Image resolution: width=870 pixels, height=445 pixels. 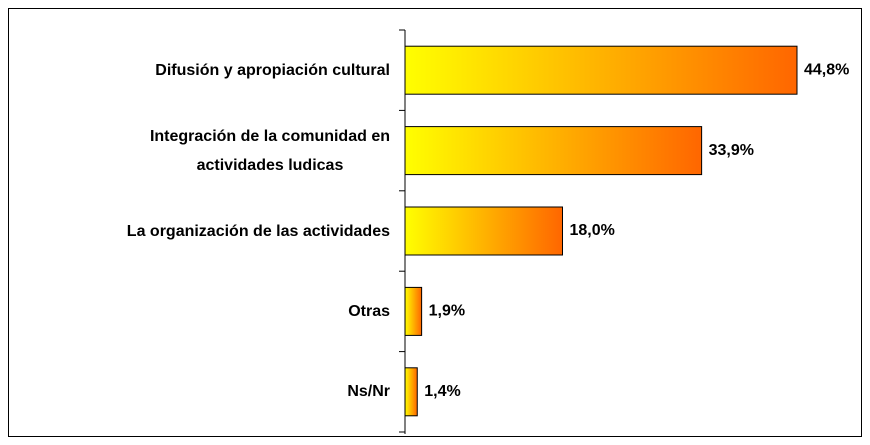 What do you see at coordinates (258, 231) in the screenshot?
I see `category-text: La organización de las actividades` at bounding box center [258, 231].